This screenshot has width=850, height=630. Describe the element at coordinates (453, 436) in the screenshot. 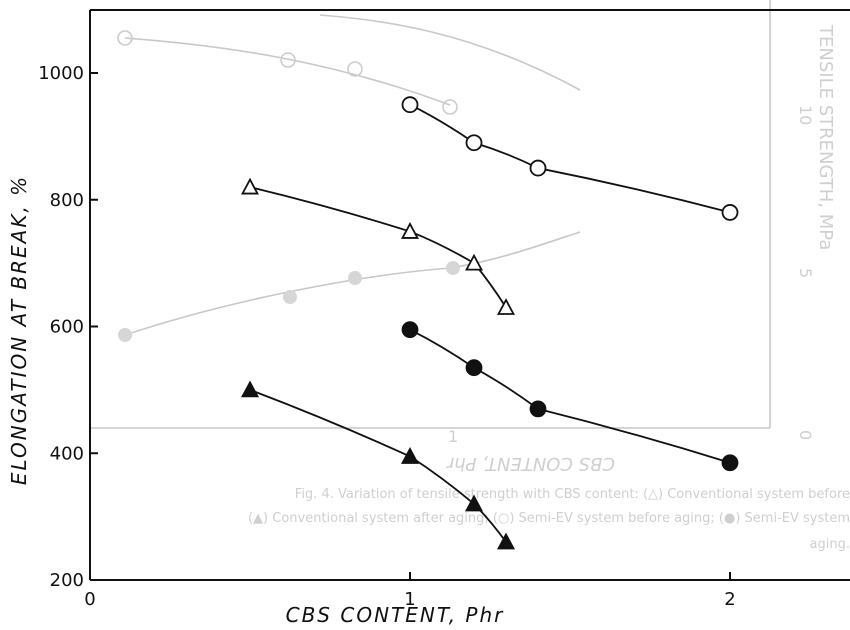

I see `bleed-bottom-tick: 1` at that location.